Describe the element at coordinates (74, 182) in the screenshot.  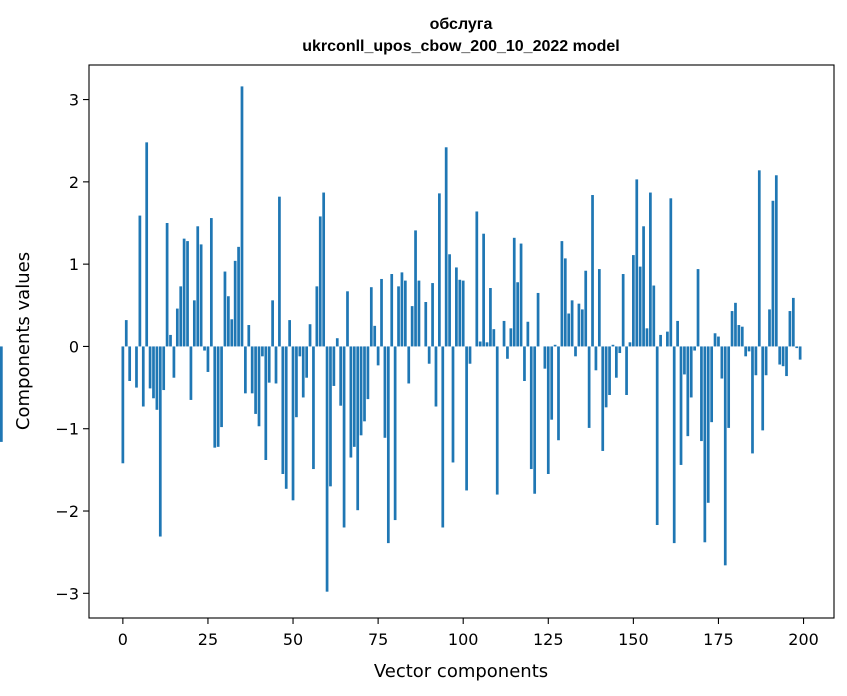
I see `y-tick-label: 2` at that location.